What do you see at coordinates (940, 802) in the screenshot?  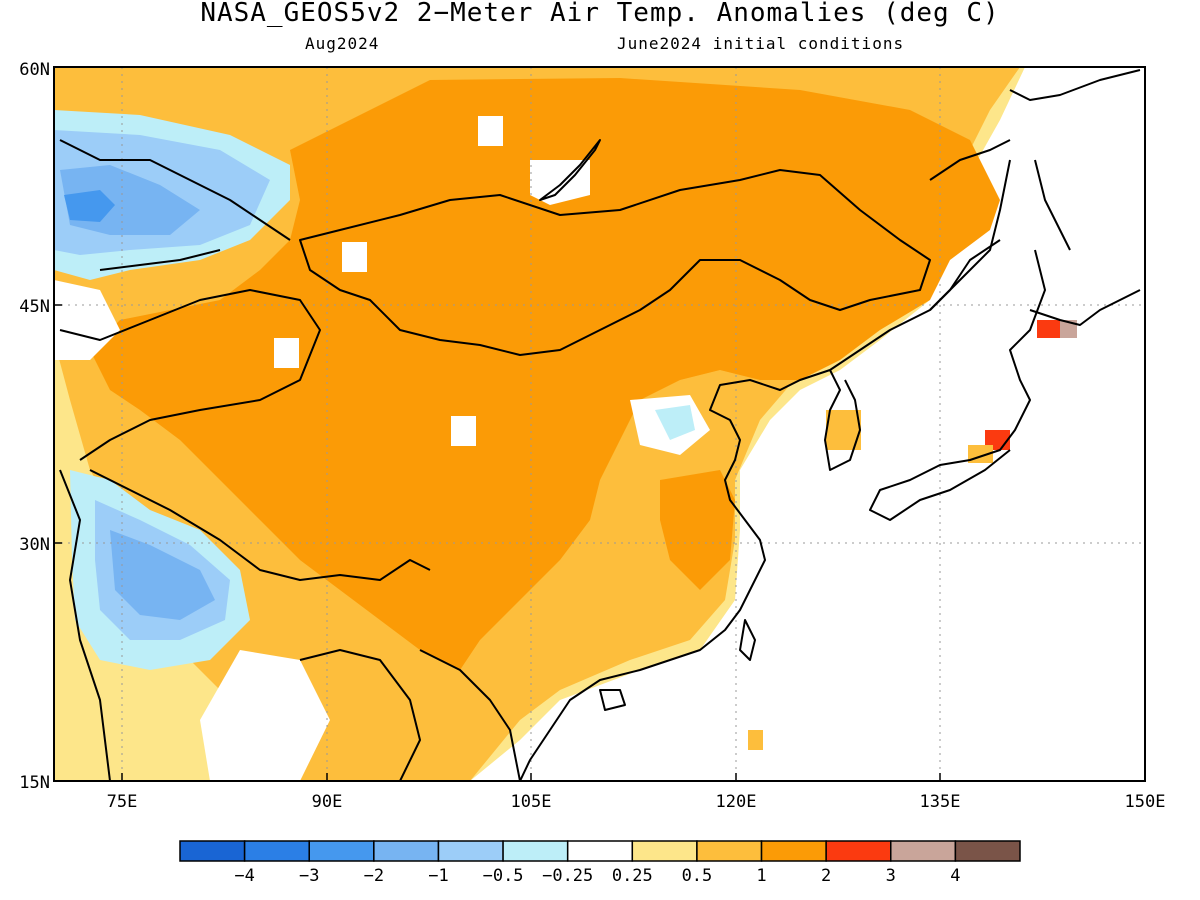 I see `lon-label-135e: 135E` at bounding box center [940, 802].